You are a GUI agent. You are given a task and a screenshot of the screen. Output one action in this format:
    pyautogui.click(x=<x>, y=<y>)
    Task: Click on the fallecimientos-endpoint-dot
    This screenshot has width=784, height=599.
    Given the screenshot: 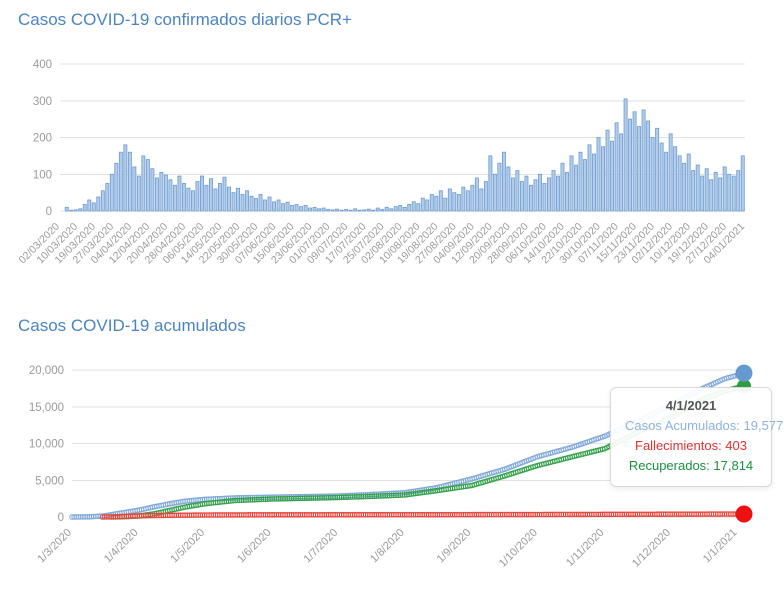 What is the action you would take?
    pyautogui.click(x=744, y=514)
    